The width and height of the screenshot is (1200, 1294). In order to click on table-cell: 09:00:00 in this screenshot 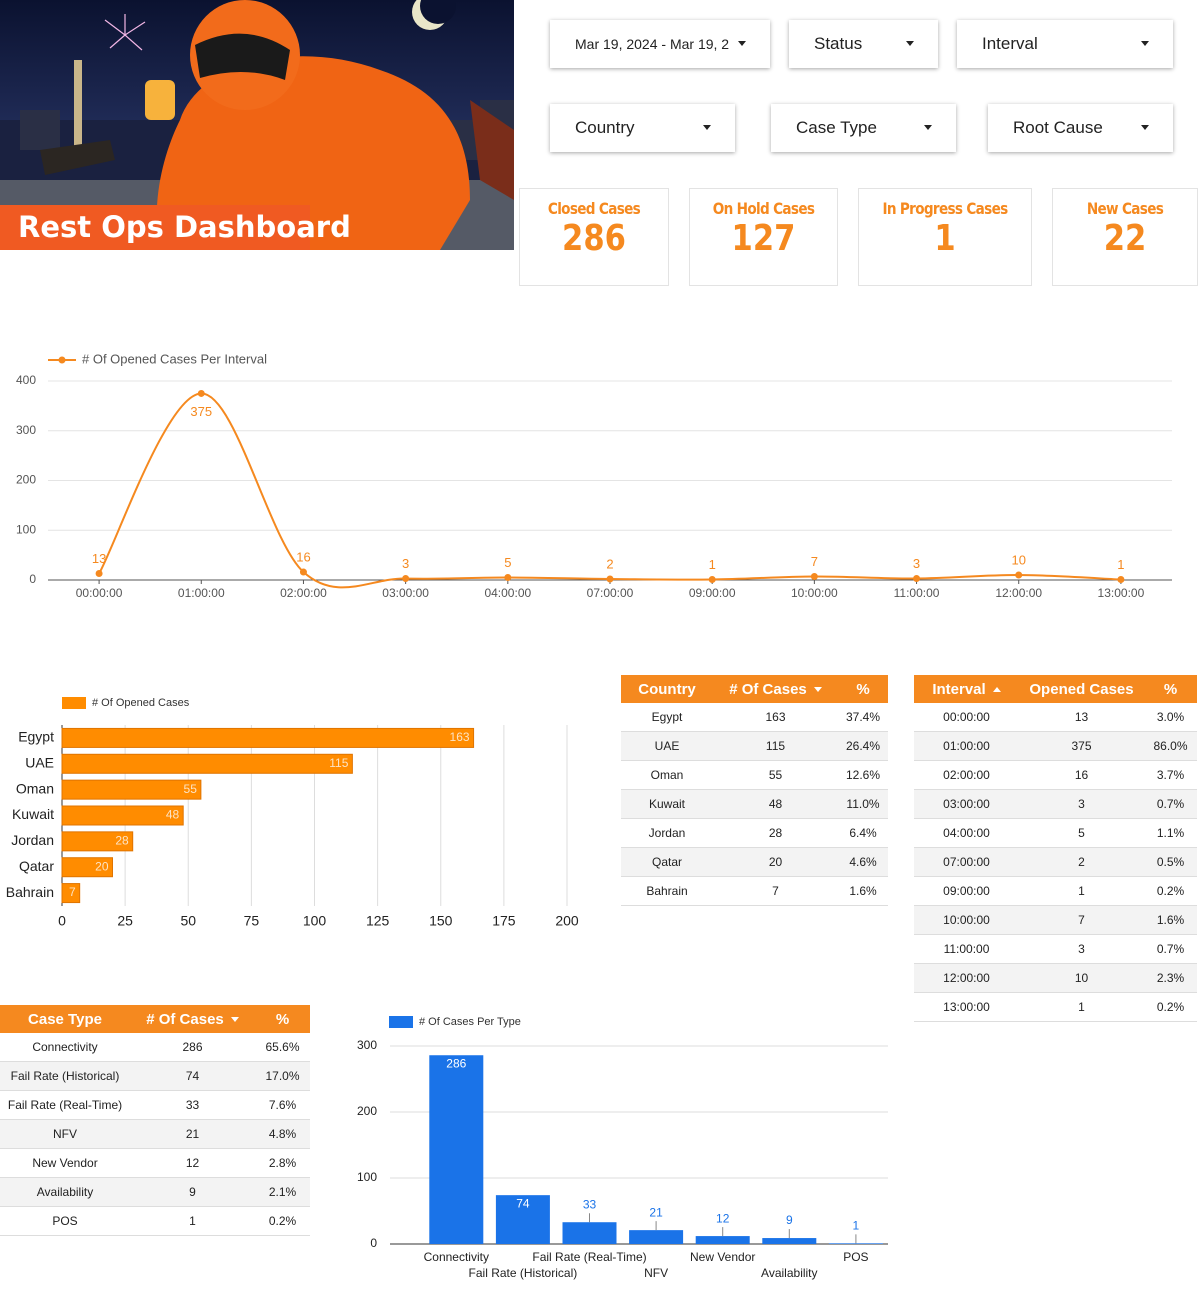, I will do `click(966, 891)`.